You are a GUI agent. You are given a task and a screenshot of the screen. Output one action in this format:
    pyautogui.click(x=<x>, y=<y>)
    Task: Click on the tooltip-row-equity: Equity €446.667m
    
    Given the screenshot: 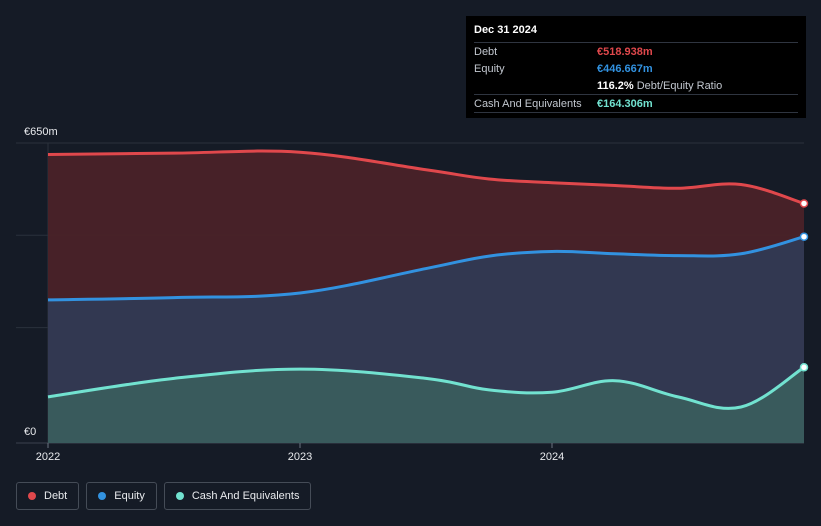 What is the action you would take?
    pyautogui.click(x=636, y=68)
    